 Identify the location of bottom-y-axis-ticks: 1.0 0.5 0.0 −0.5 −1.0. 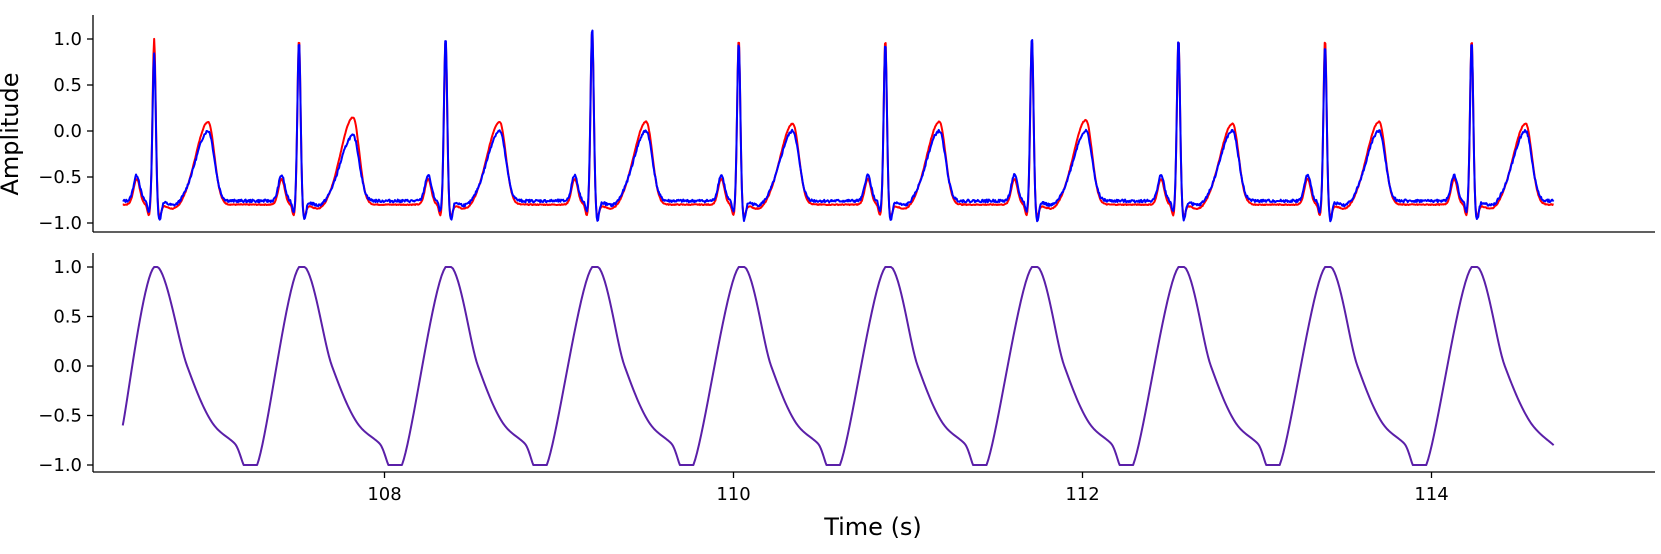
(65, 366).